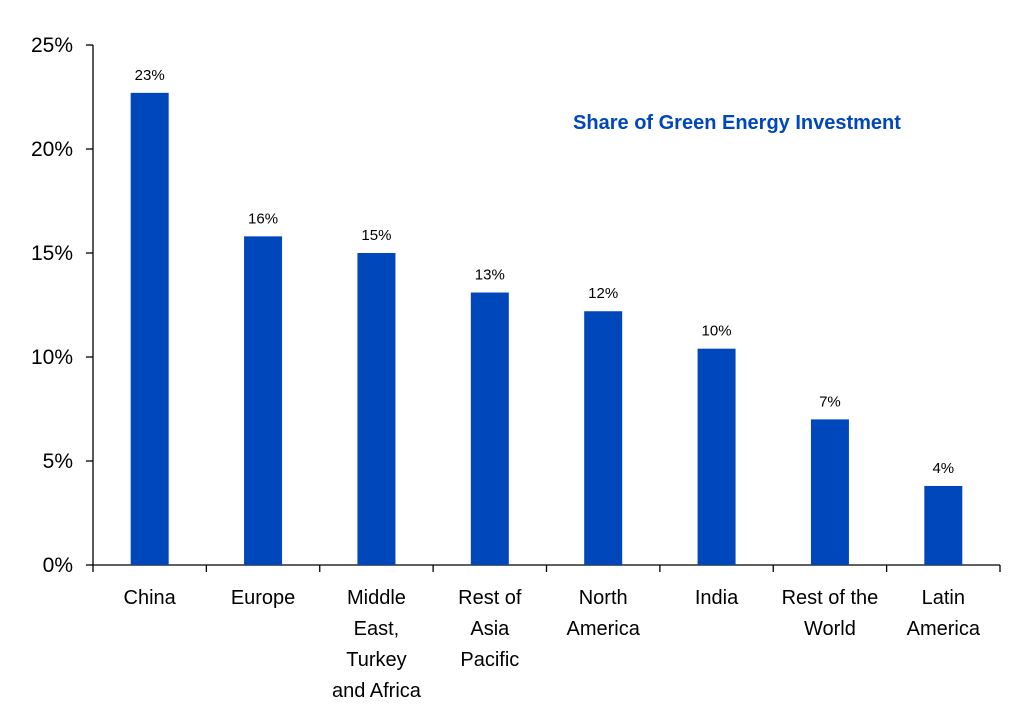 Image resolution: width=1024 pixels, height=721 pixels. Describe the element at coordinates (604, 613) in the screenshot. I see `x-tick-label: North America` at that location.